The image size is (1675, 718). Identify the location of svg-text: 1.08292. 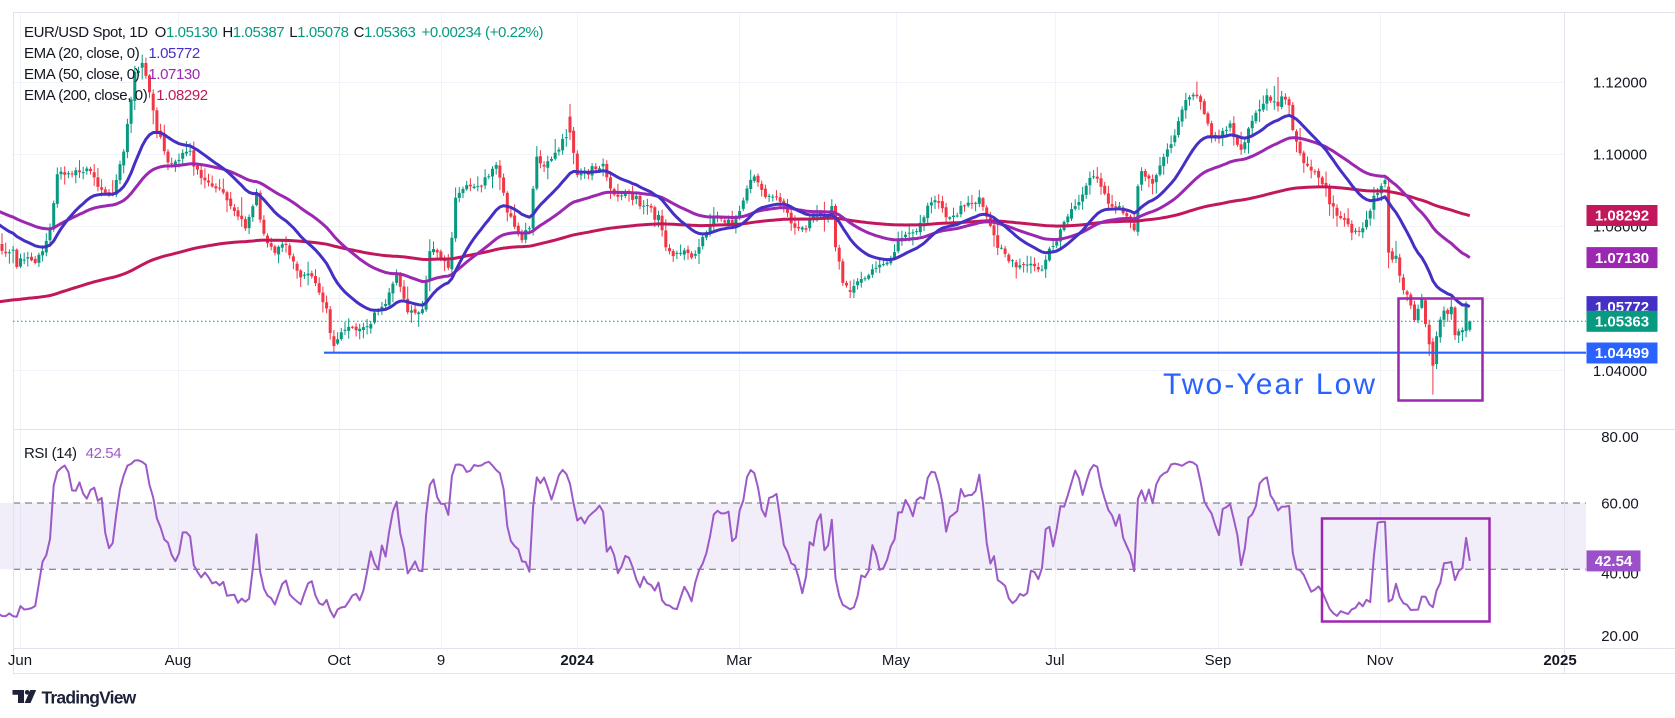
(1622, 216).